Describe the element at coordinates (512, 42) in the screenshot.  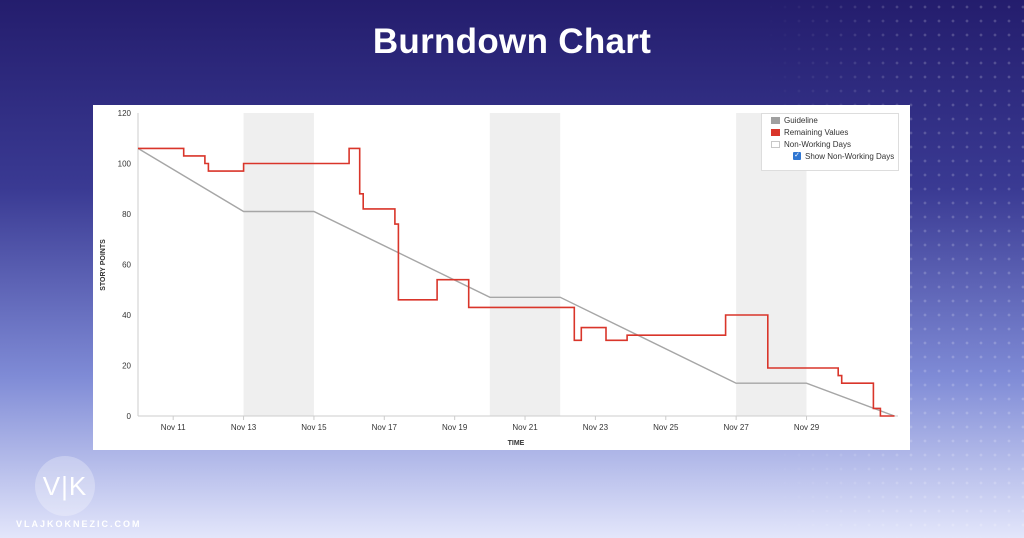
I see `page-title: Burndown Chart` at that location.